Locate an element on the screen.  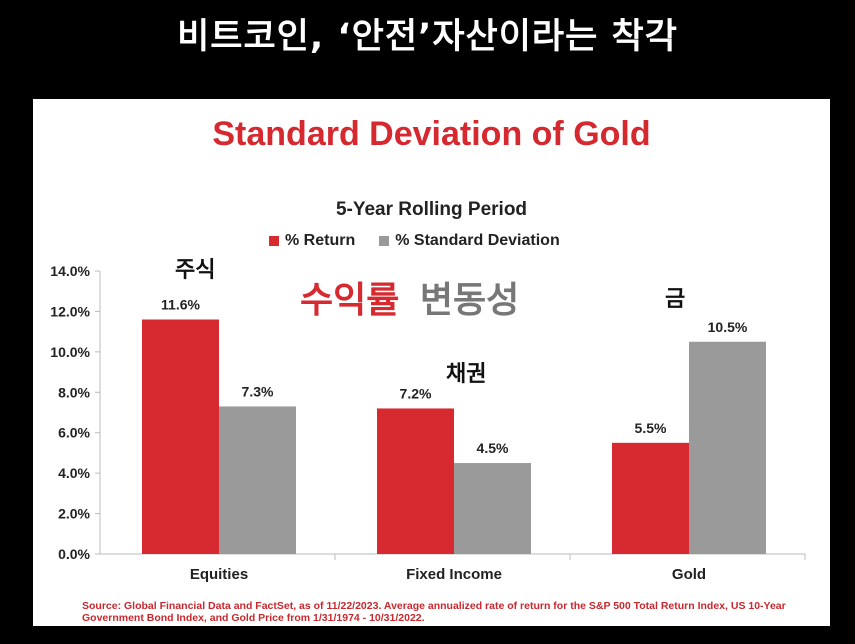
annotation-equities: 주식 is located at coordinates (195, 270).